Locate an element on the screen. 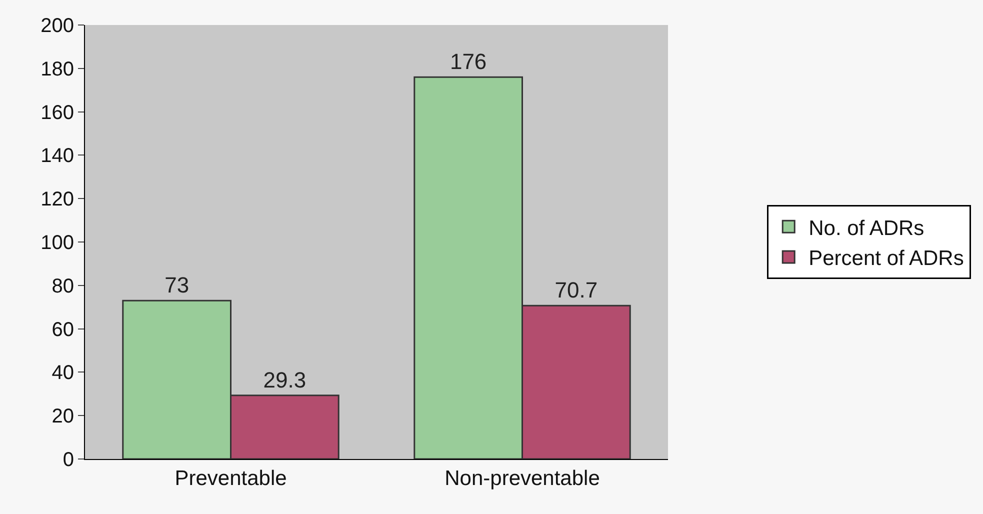 This screenshot has width=983, height=514. x-tick-label: Non-preventable is located at coordinates (522, 478).